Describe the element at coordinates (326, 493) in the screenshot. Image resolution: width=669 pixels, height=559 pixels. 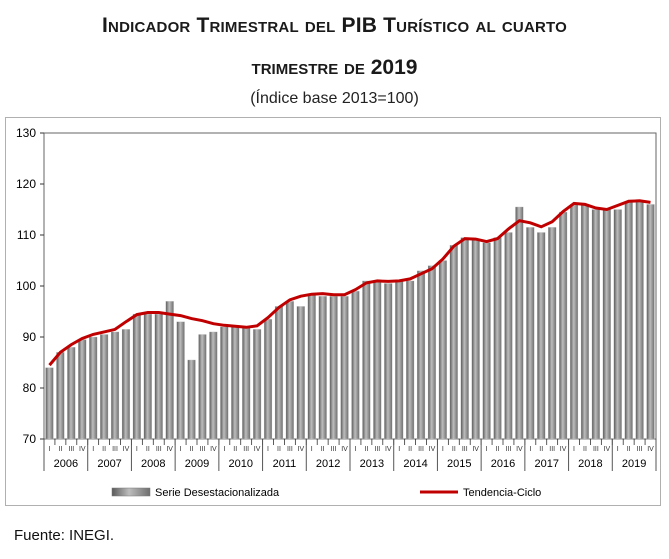
I see `legend: Serie Desestacionalizada Tendencia-Ciclo` at that location.